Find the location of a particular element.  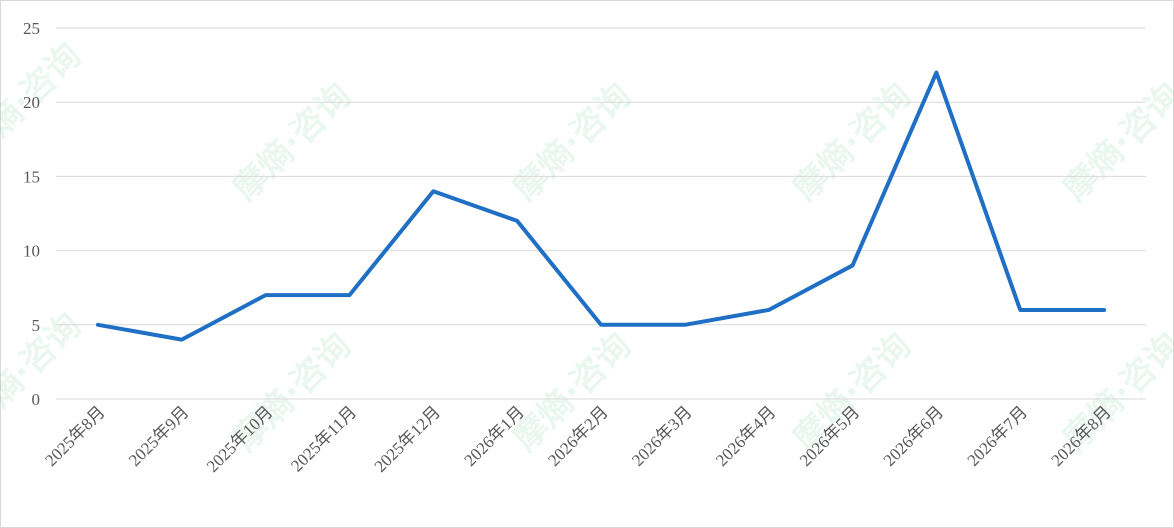

y-tick-label: 10 is located at coordinates (31, 251).